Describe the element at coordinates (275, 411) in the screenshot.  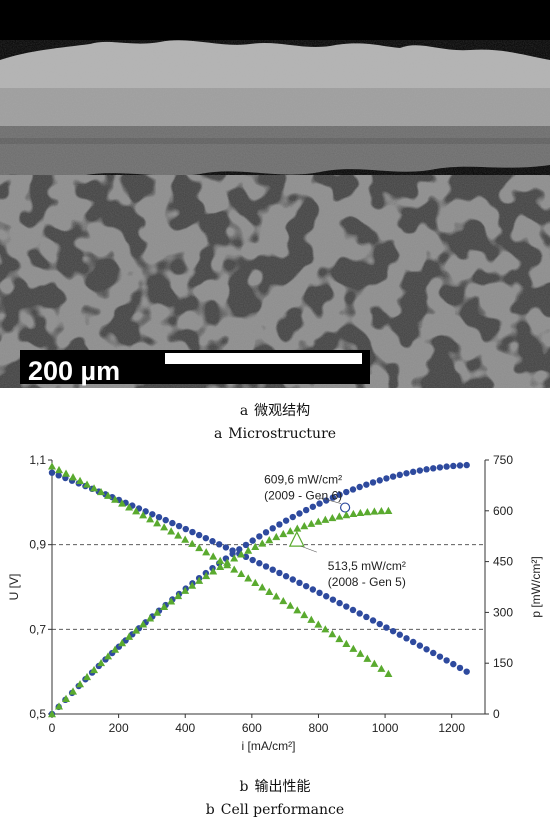
I see `caption-a-cn: a 微观结构` at that location.